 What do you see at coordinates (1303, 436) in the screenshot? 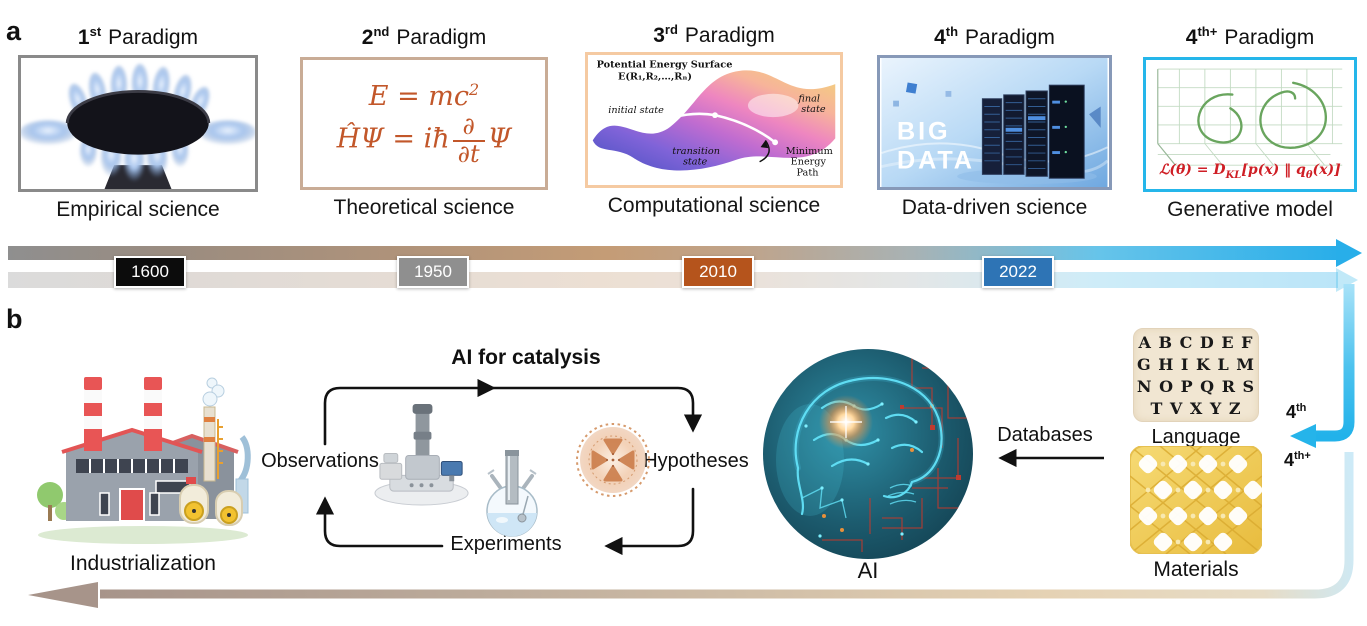
I see `fourth-paradigm-arrowhead-icon` at bounding box center [1303, 436].